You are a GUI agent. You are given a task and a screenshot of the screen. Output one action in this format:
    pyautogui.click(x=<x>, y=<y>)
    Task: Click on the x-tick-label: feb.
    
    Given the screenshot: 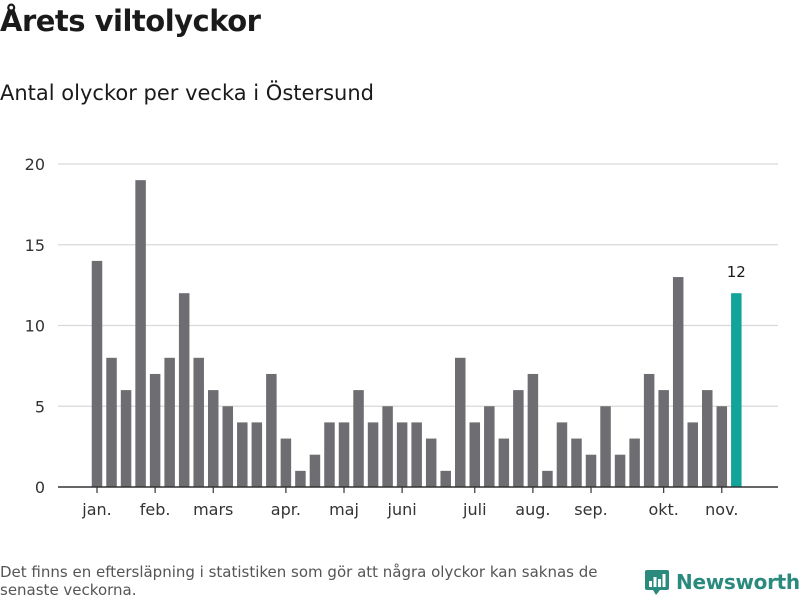 What is the action you would take?
    pyautogui.click(x=155, y=509)
    